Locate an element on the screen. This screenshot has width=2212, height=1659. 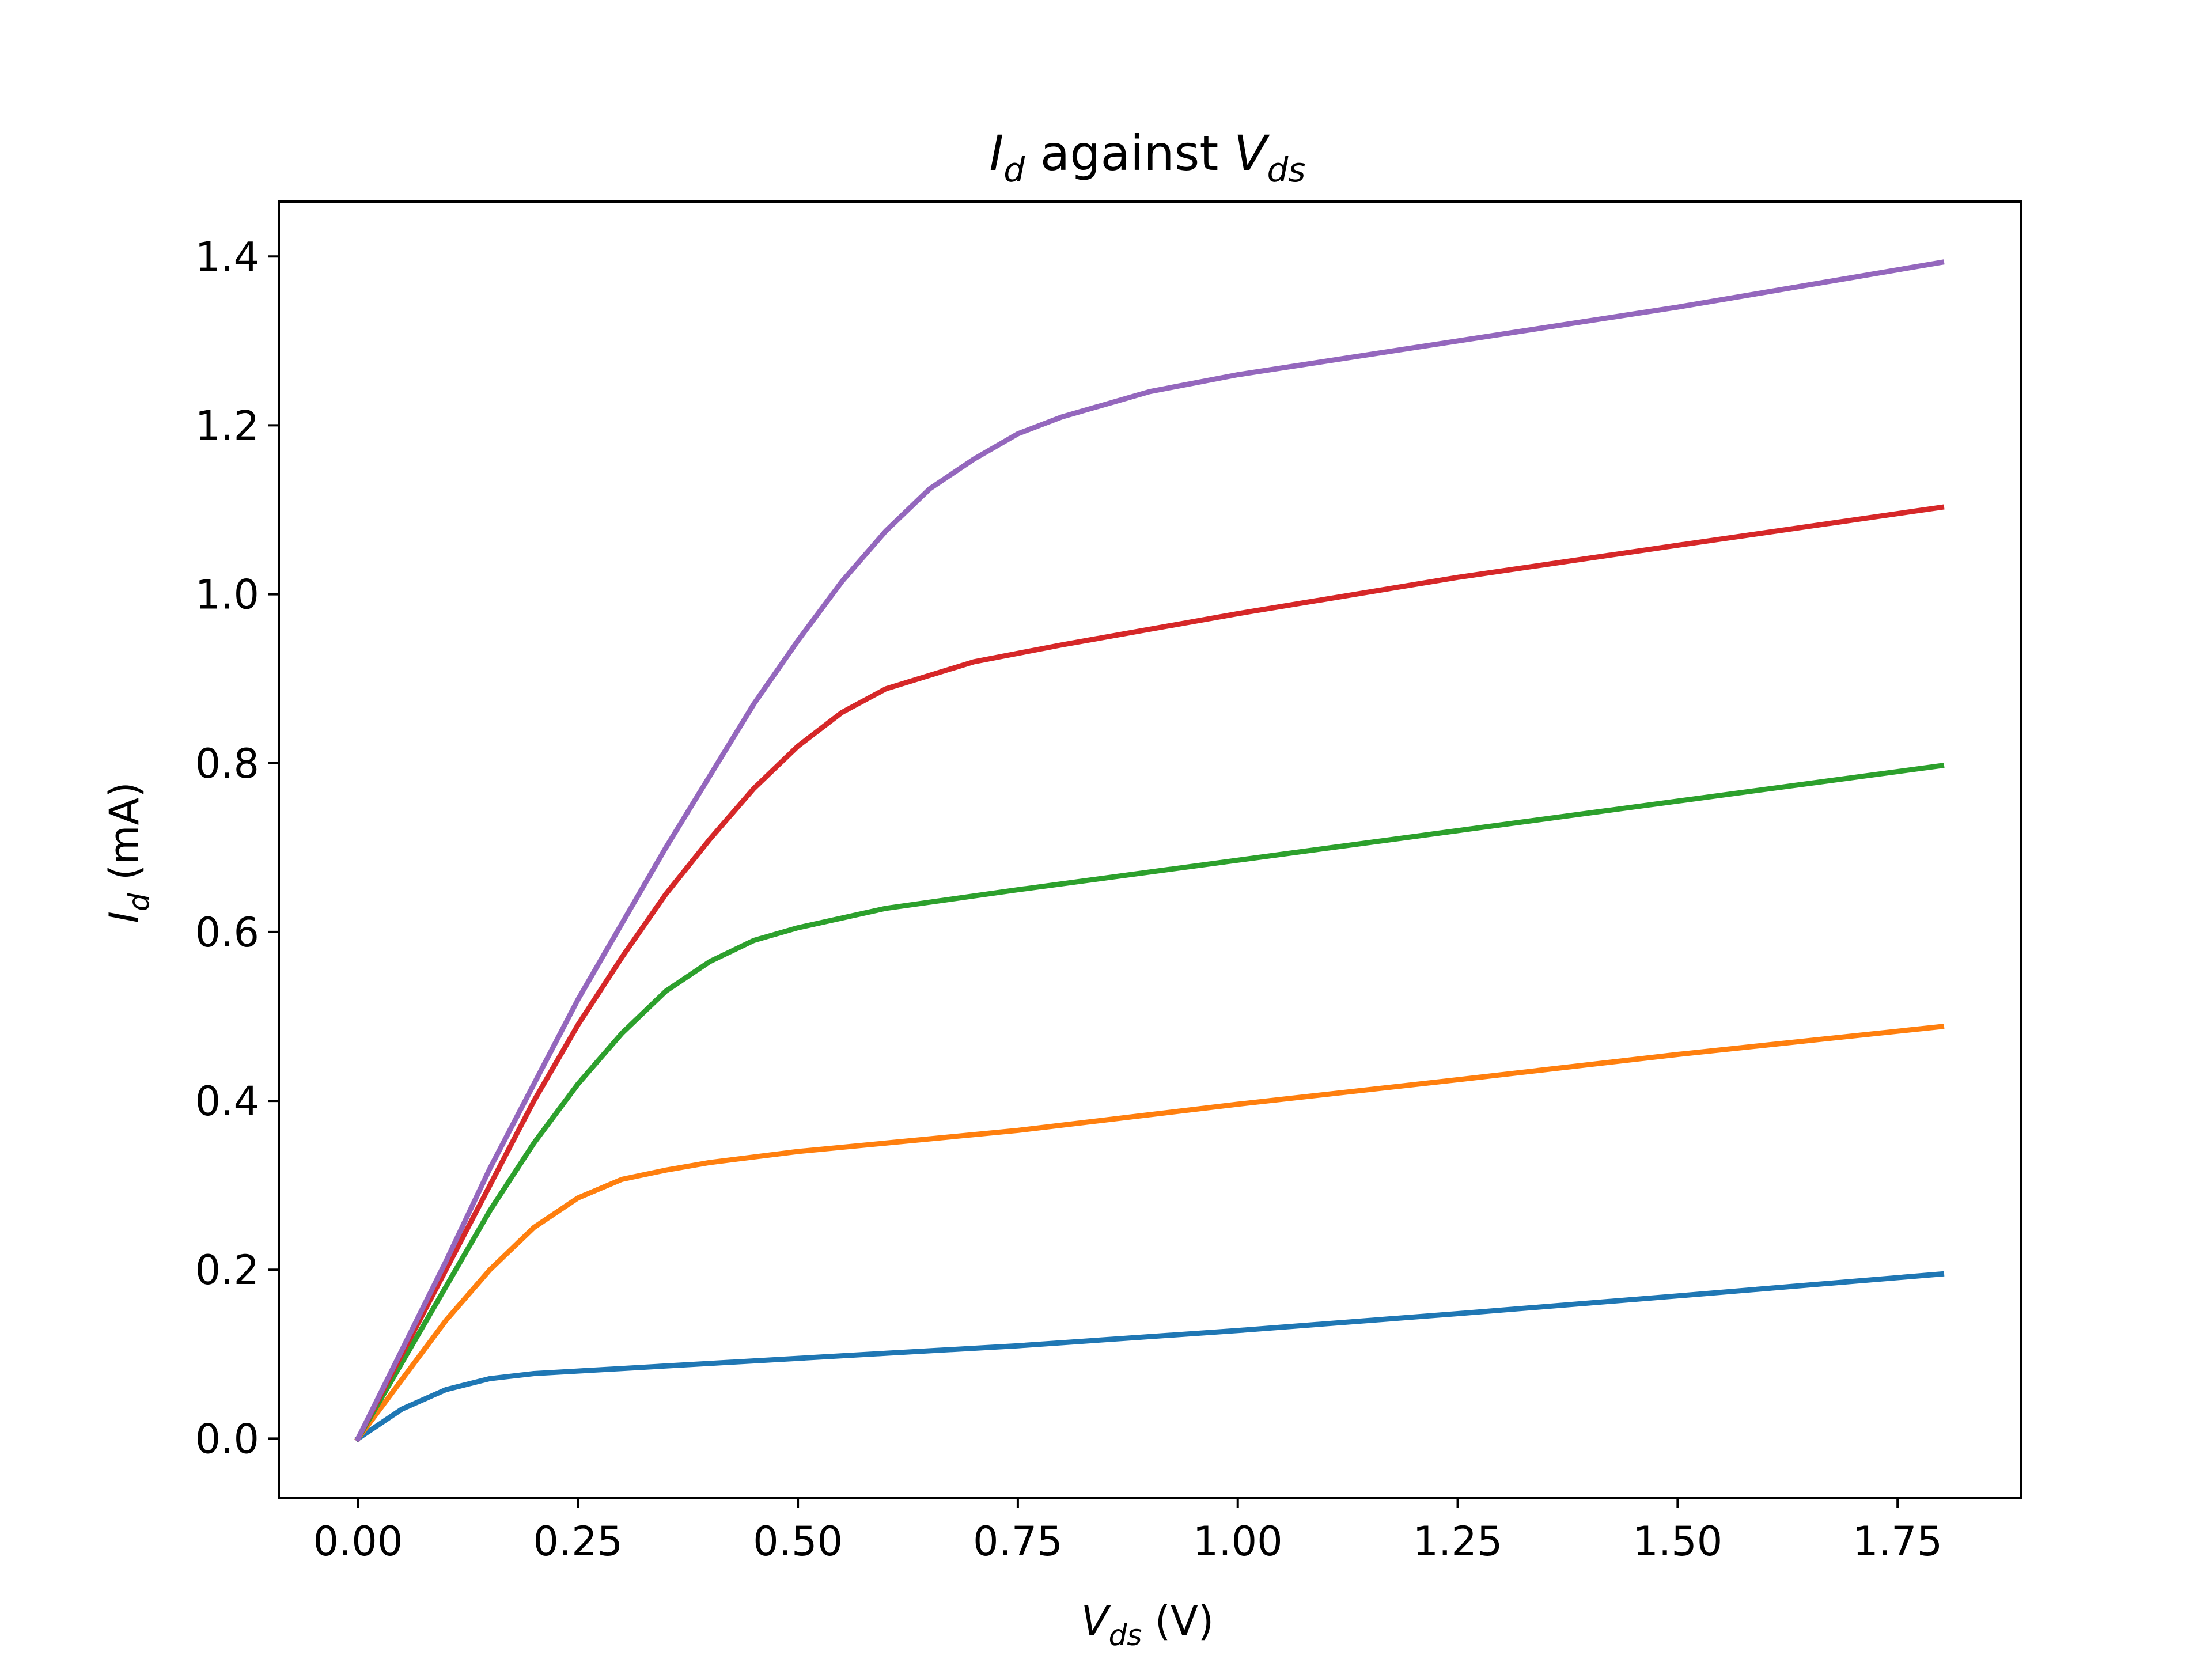
title-middle: against is located at coordinates (1129, 153).